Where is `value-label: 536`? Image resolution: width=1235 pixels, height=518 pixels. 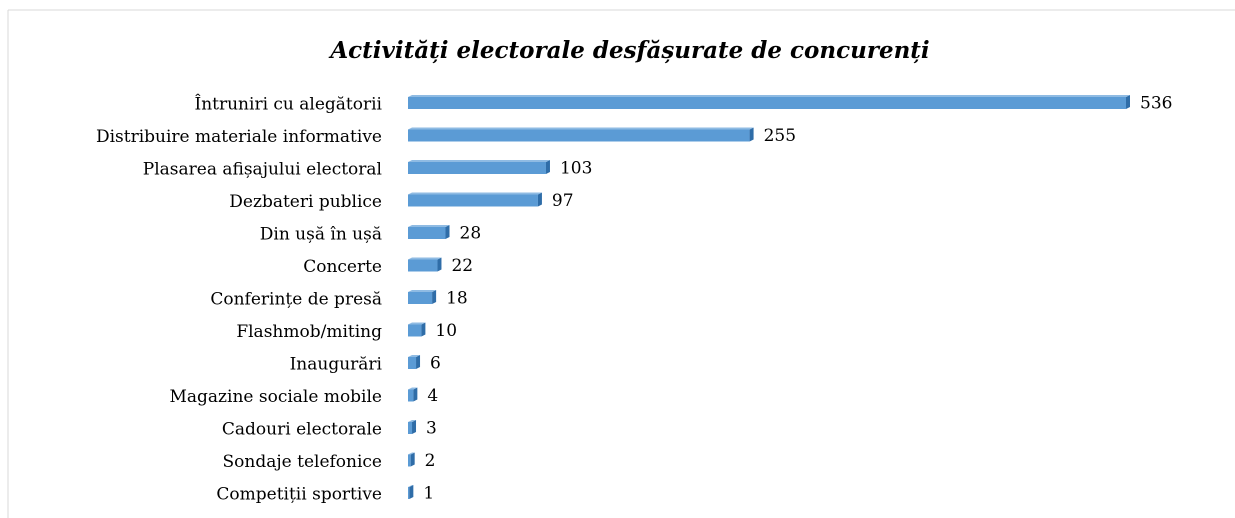
value-label: 536 is located at coordinates (1156, 104).